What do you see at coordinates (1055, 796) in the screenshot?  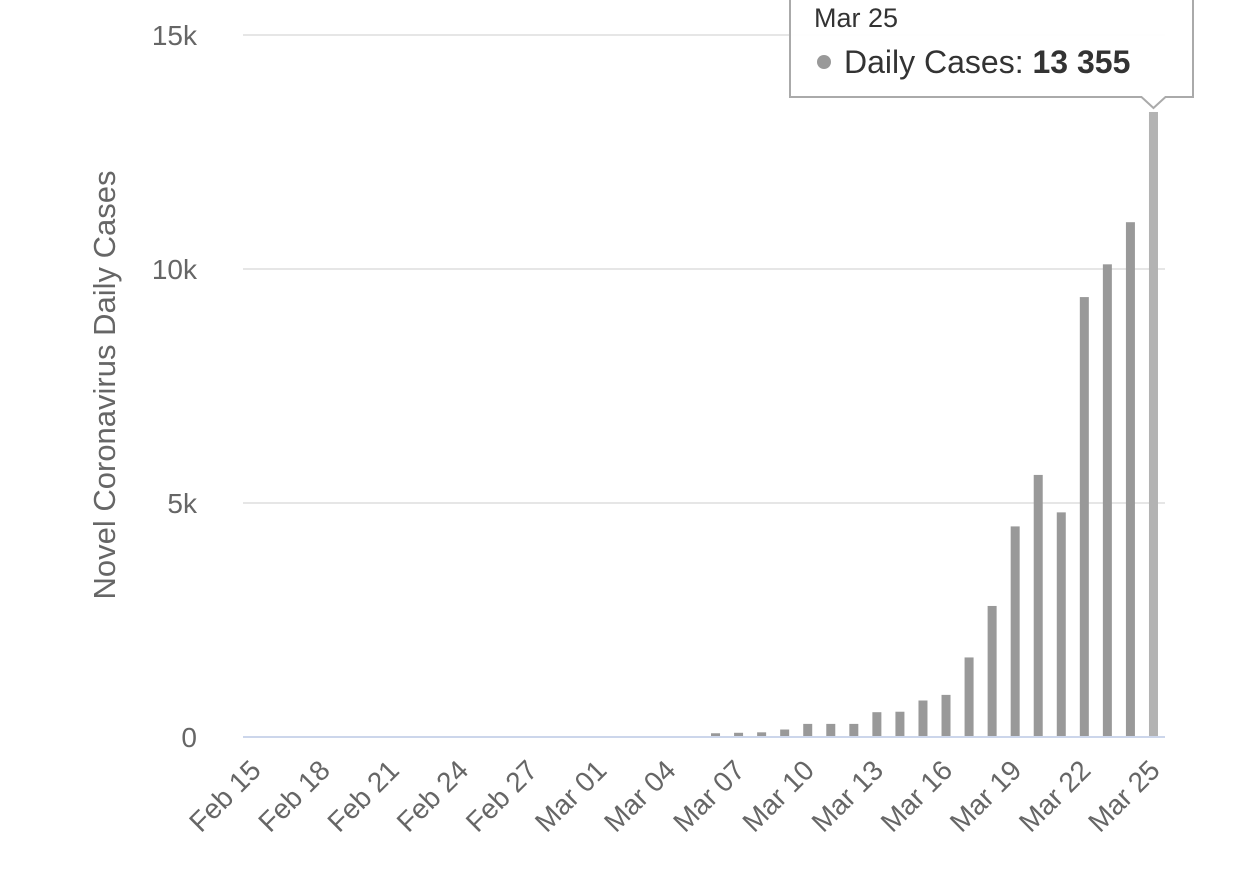 I see `x-tick-label: Mar 22` at bounding box center [1055, 796].